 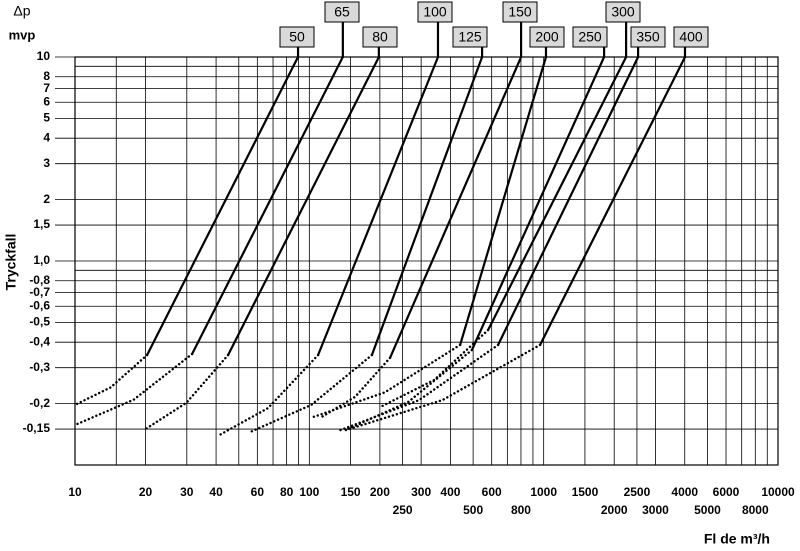 What do you see at coordinates (41, 224) in the screenshot?
I see `y-tick-label: 1,5` at bounding box center [41, 224].